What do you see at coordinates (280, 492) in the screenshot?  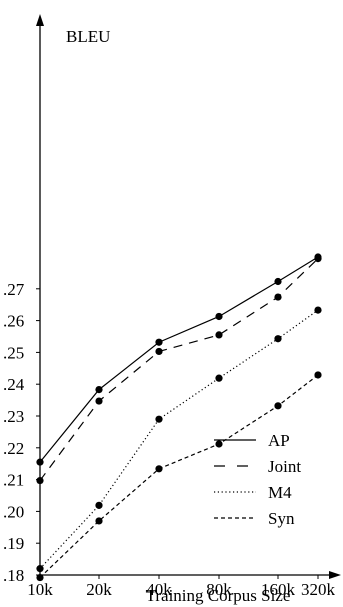 I see `legend-label-m4: M4` at bounding box center [280, 492].